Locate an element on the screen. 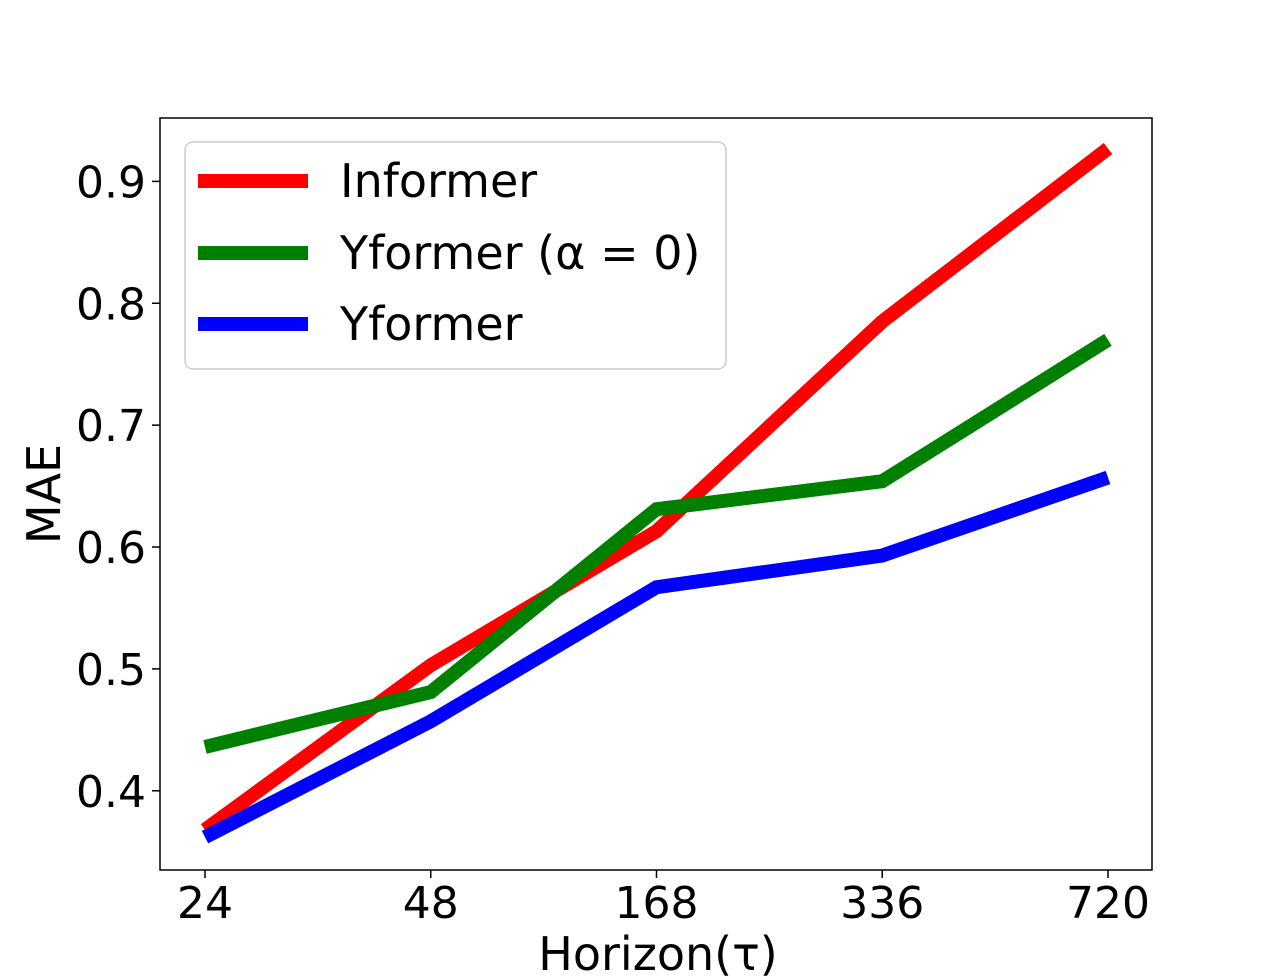 The image size is (1280, 977). x-tick-label: 48 is located at coordinates (431, 903).